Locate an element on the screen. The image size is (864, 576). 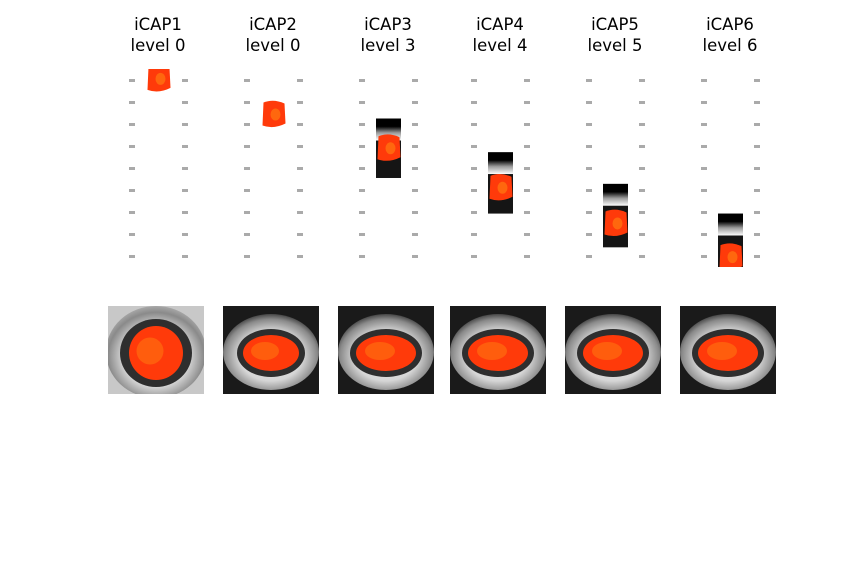
icap5-axial-image is located at coordinates (613, 350).